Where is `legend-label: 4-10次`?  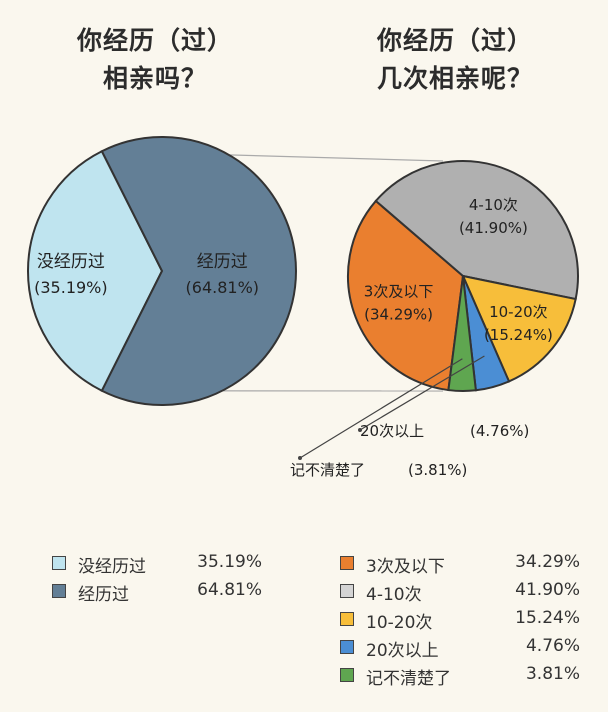
legend-label: 4-10次 is located at coordinates (394, 595).